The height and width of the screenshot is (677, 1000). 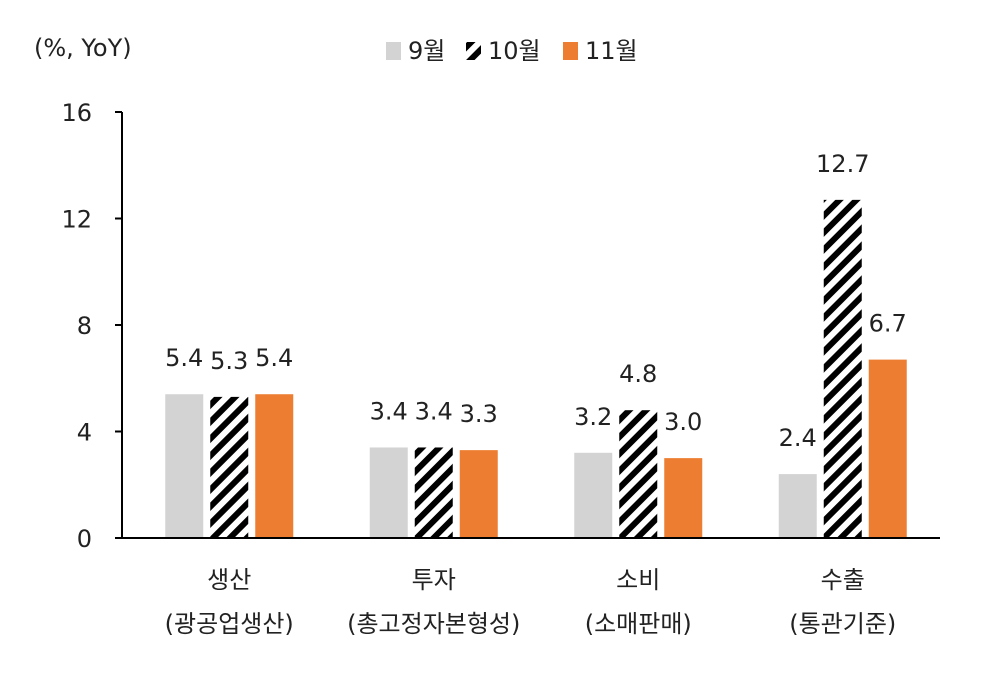 I want to click on data-label: 12.7, so click(x=842, y=164).